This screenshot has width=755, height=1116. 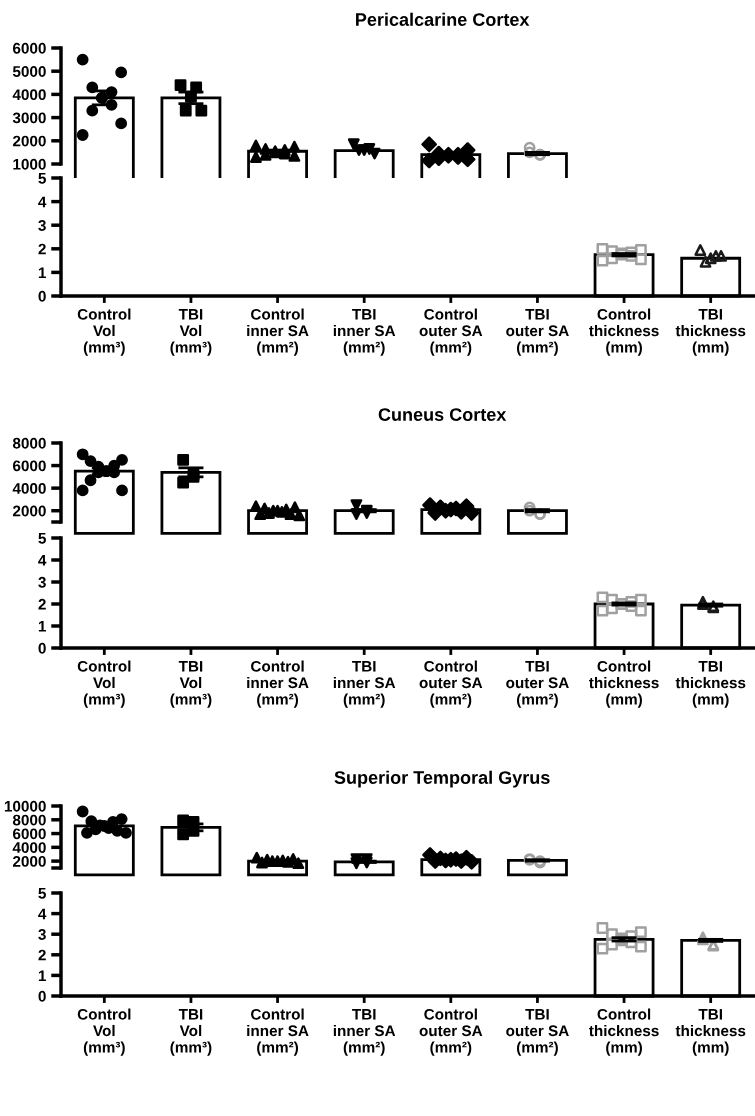 What do you see at coordinates (29, 164) in the screenshot?
I see `y-tick-label: 1000` at bounding box center [29, 164].